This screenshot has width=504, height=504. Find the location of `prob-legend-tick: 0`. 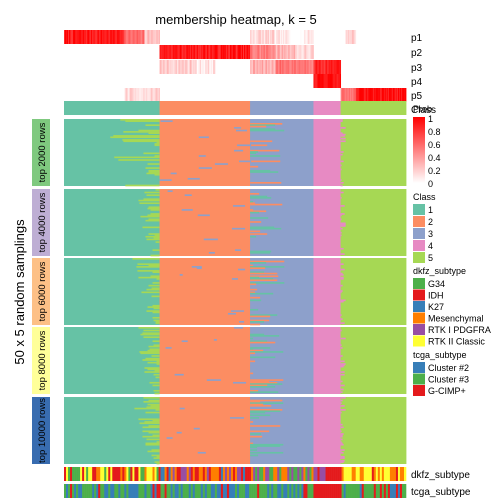

prob-legend-tick: 0 is located at coordinates (430, 184).